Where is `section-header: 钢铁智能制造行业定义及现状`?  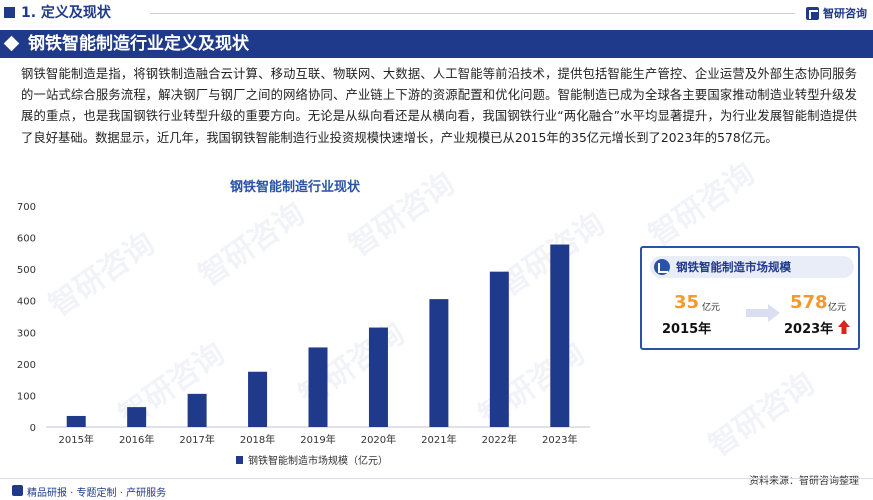 section-header: 钢铁智能制造行业定义及现状 is located at coordinates (436, 44).